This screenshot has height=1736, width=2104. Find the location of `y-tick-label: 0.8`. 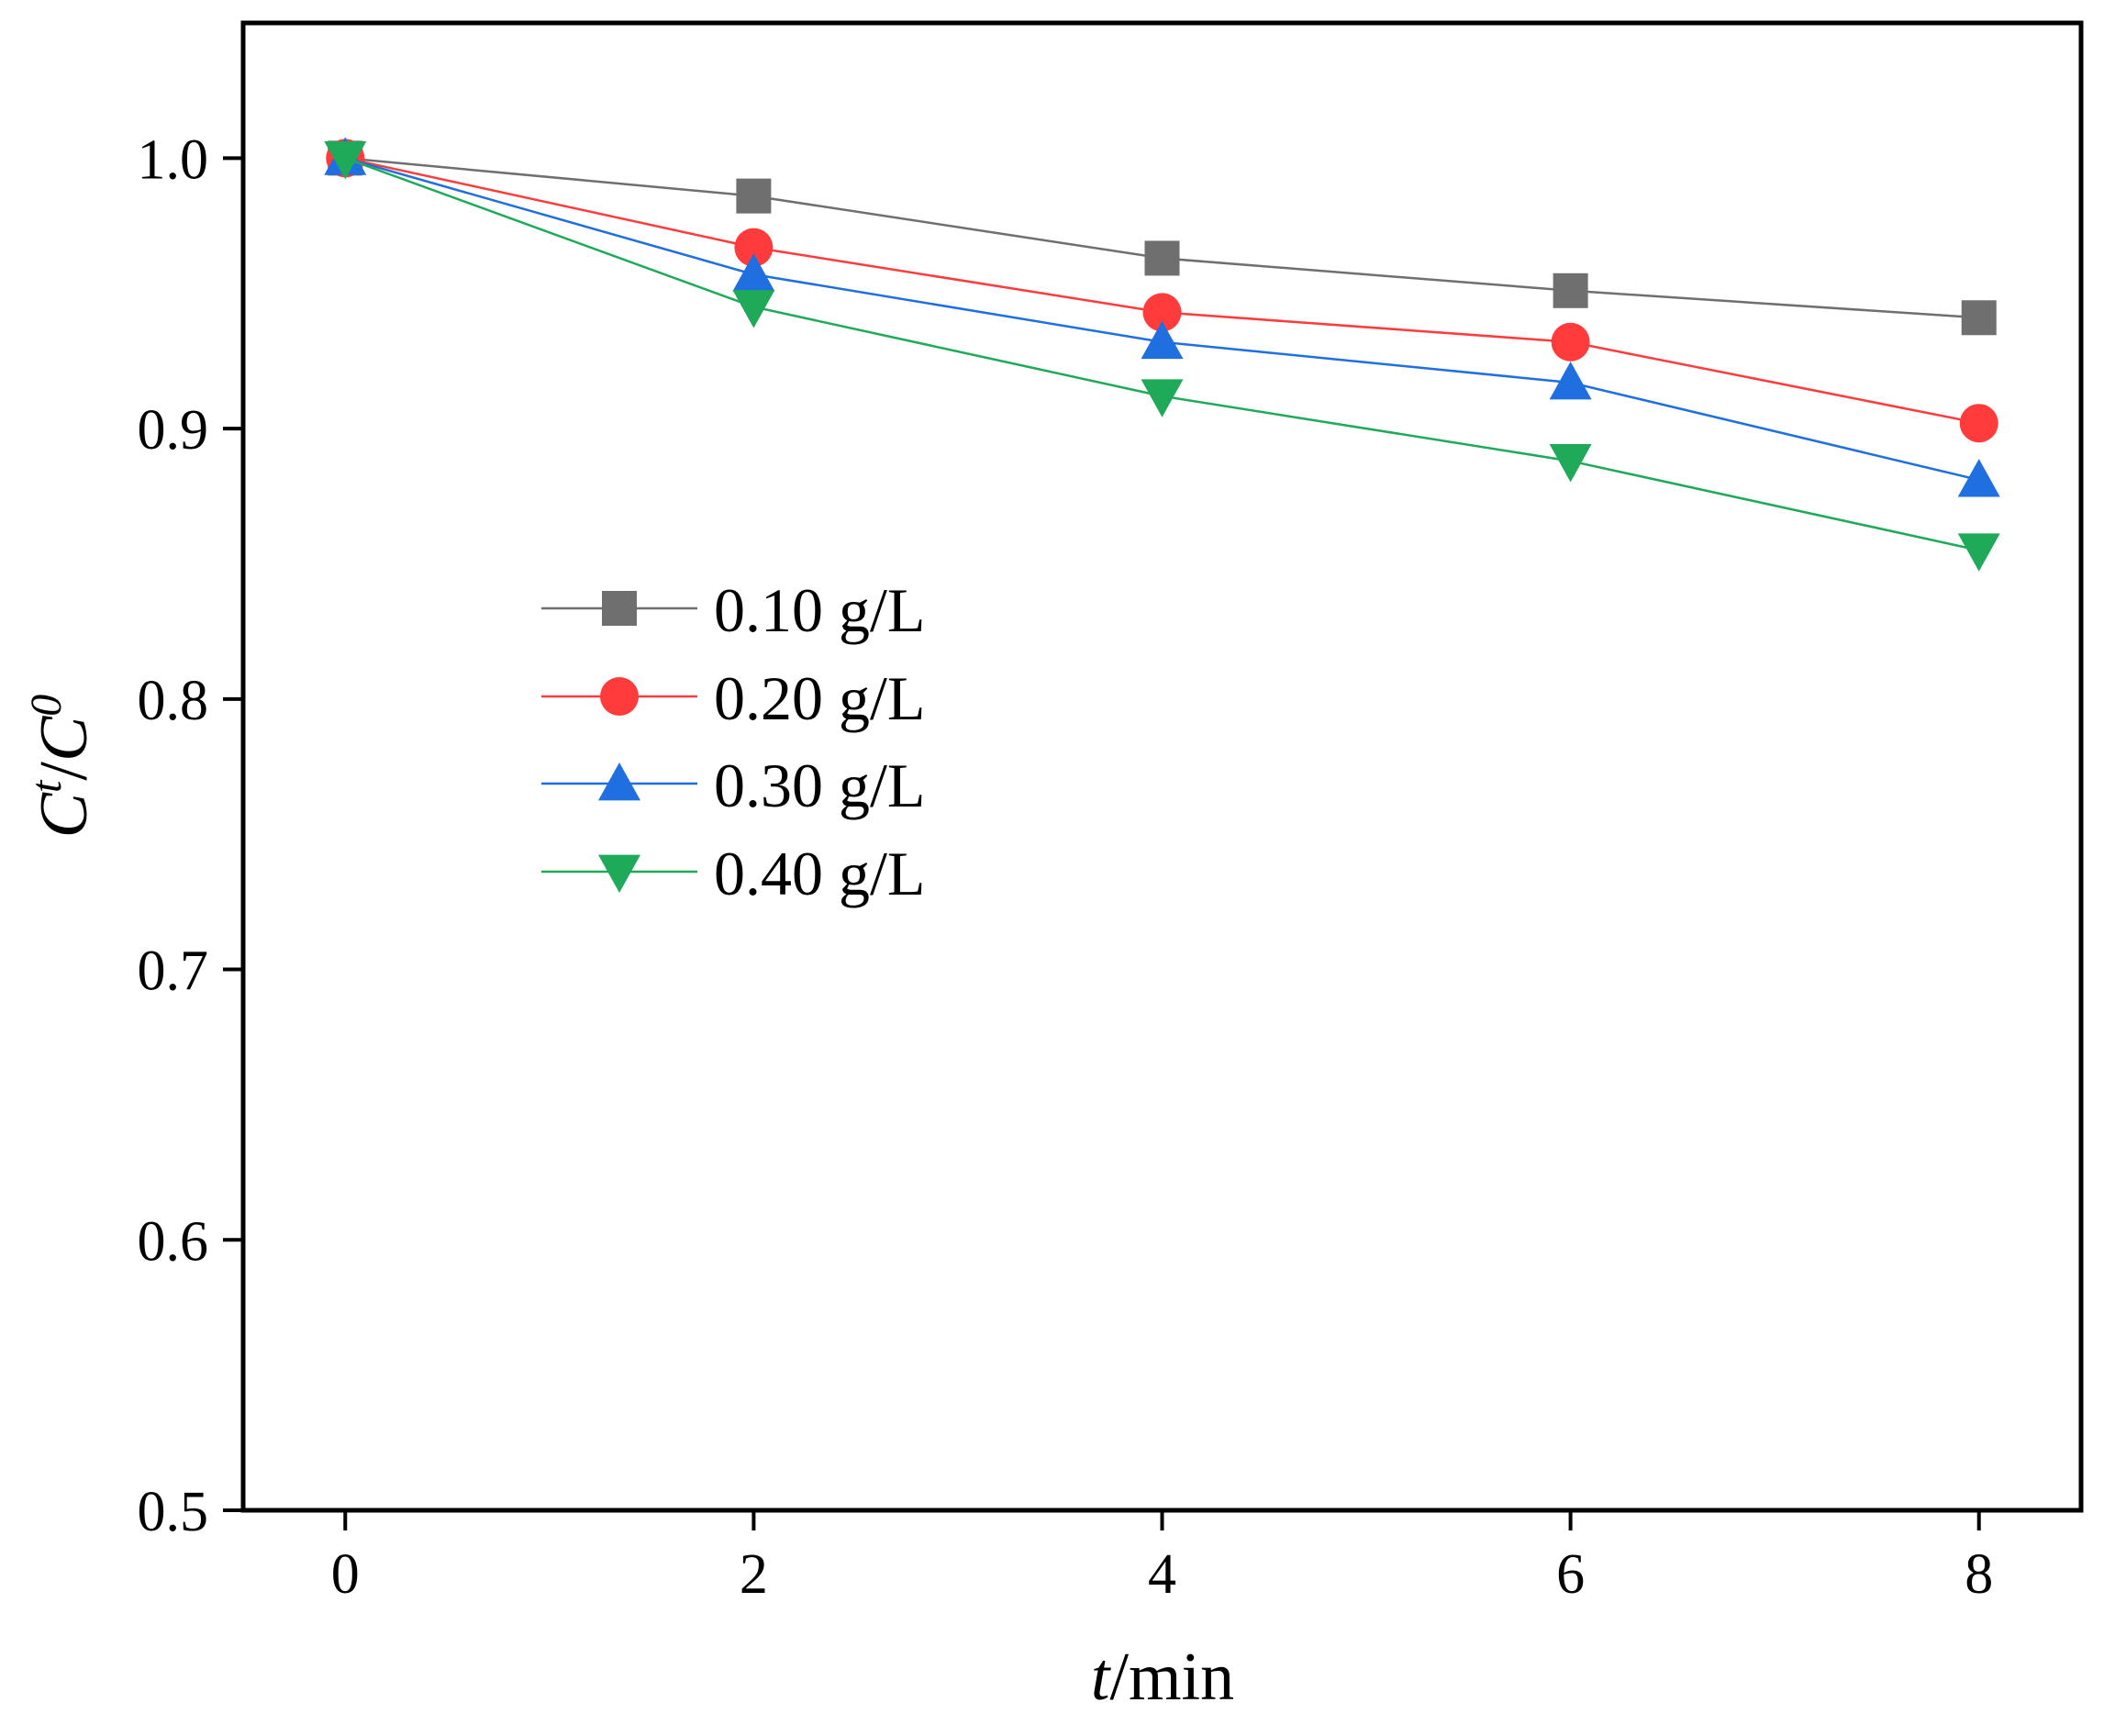

y-tick-label: 0.8 is located at coordinates (173, 701).